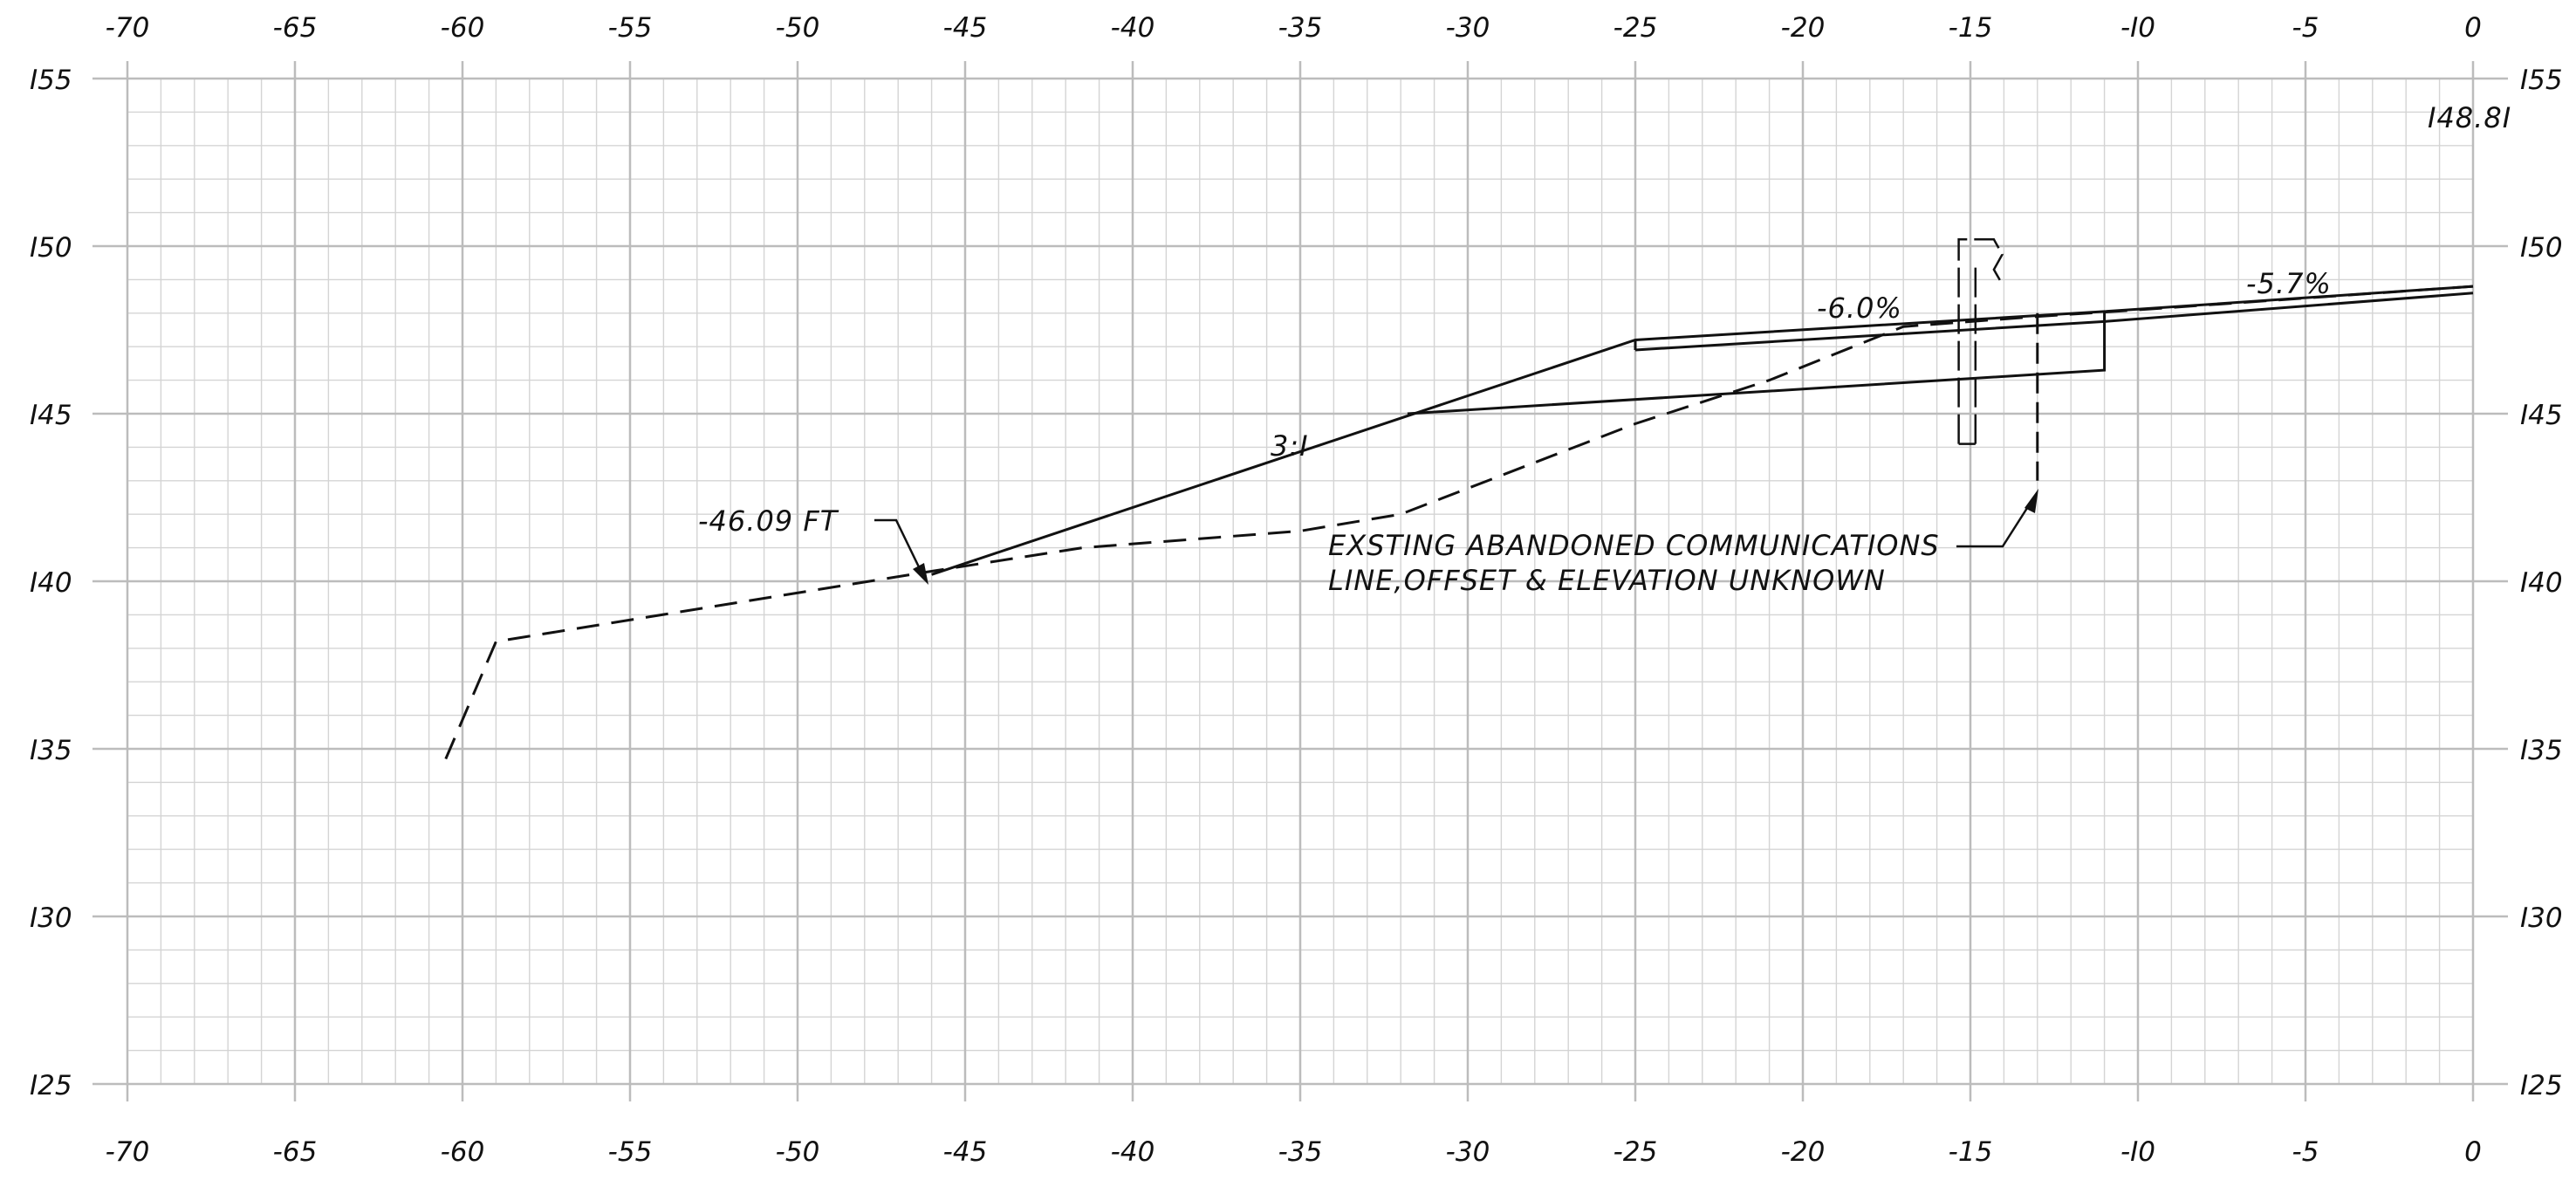 The image size is (2576, 1180). Describe the element at coordinates (2541, 1085) in the screenshot. I see `right-tick-label: I25` at that location.